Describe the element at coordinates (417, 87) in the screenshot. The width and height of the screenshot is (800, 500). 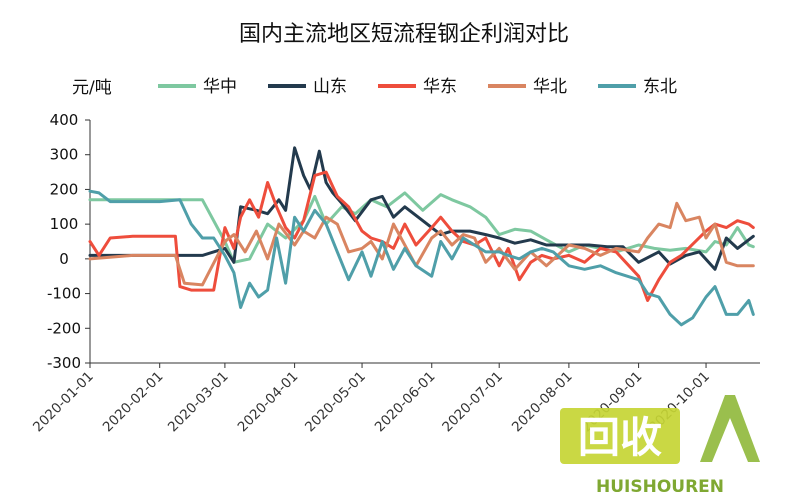
I see `legend: 华中 山东 华东 华北 东北` at that location.